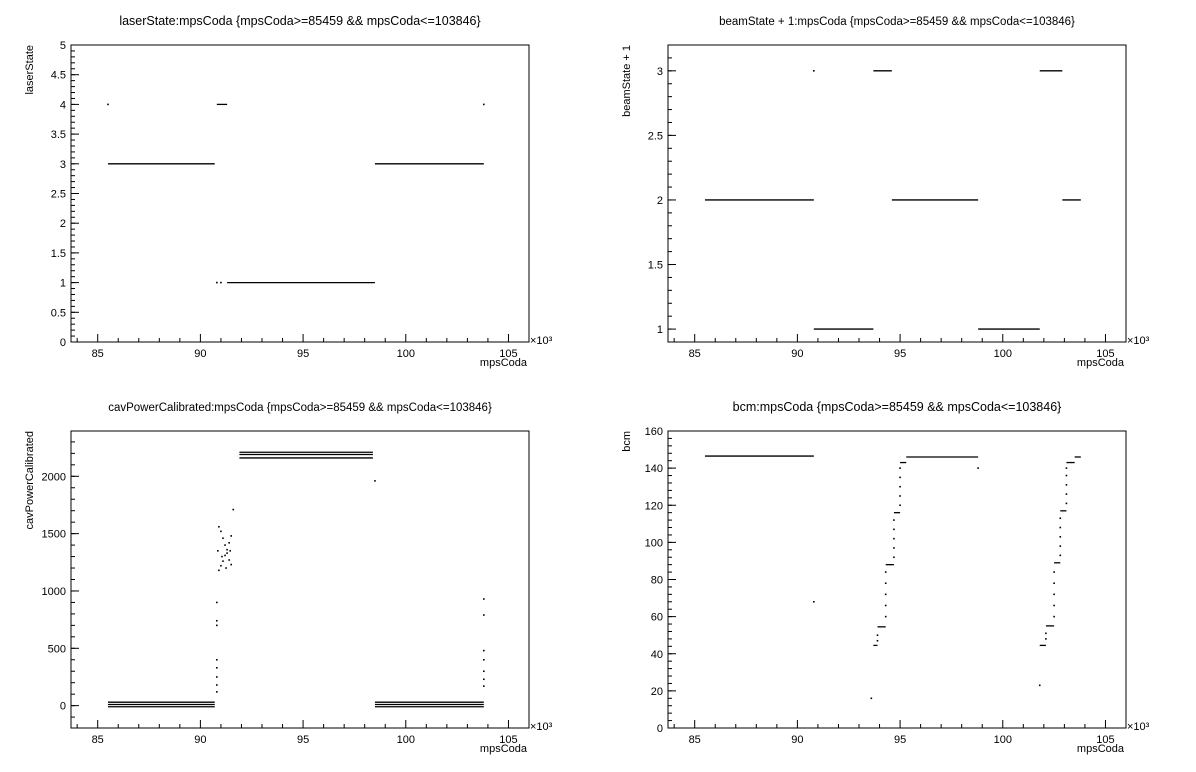 The width and height of the screenshot is (1196, 772). What do you see at coordinates (54, 477) in the screenshot?
I see `y-tick-label: 2000` at bounding box center [54, 477].